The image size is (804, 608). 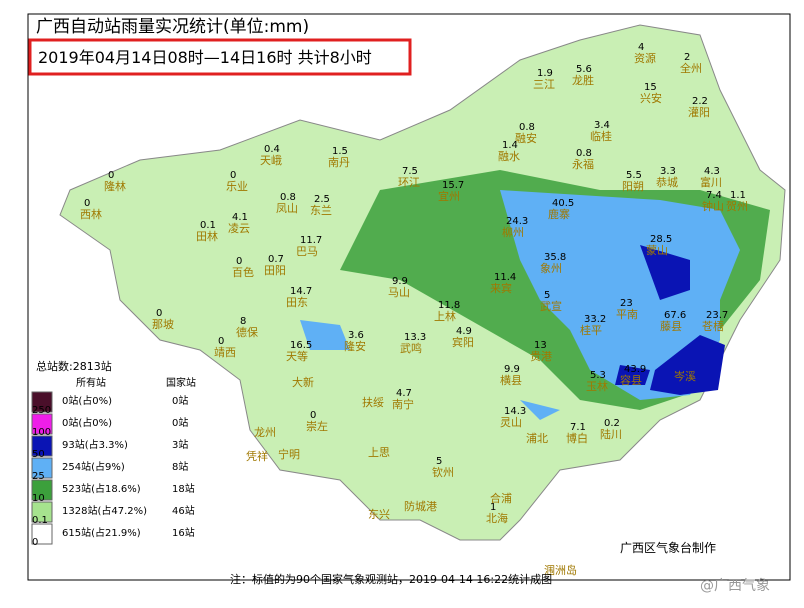 I want to click on rain-value: 3.4, so click(x=602, y=125).